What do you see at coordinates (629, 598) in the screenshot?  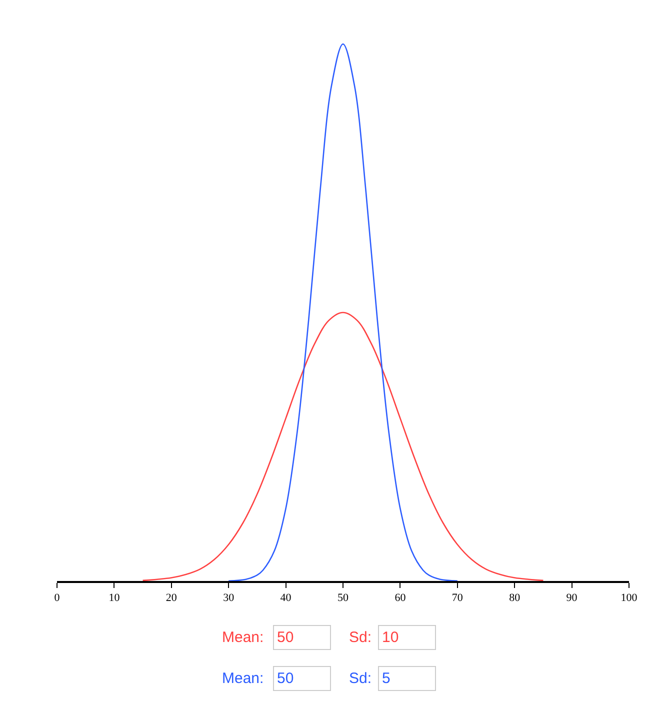 I see `x-tick-label: 100` at bounding box center [629, 598].